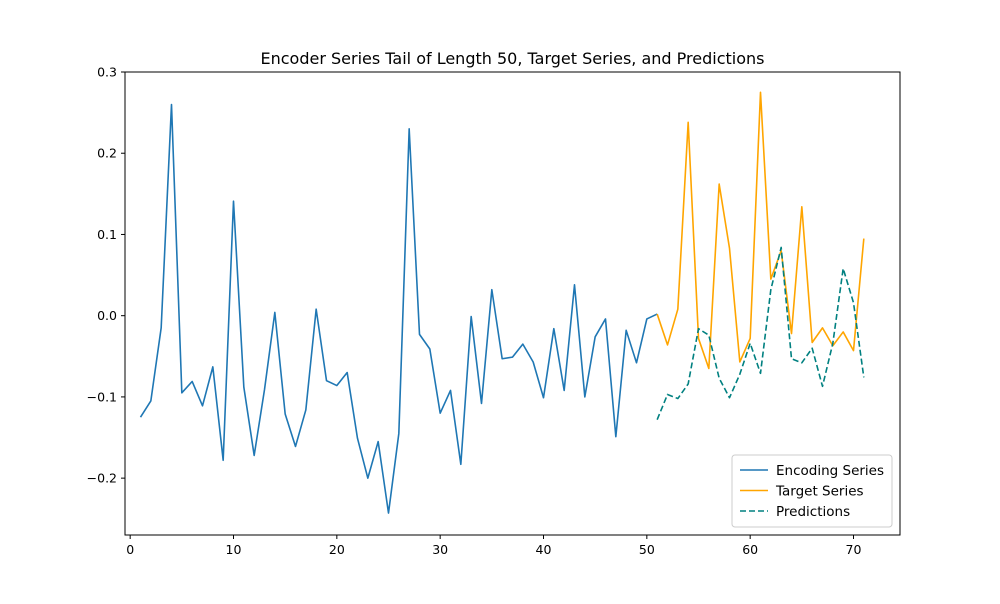  I want to click on legend-box, so click(812, 491).